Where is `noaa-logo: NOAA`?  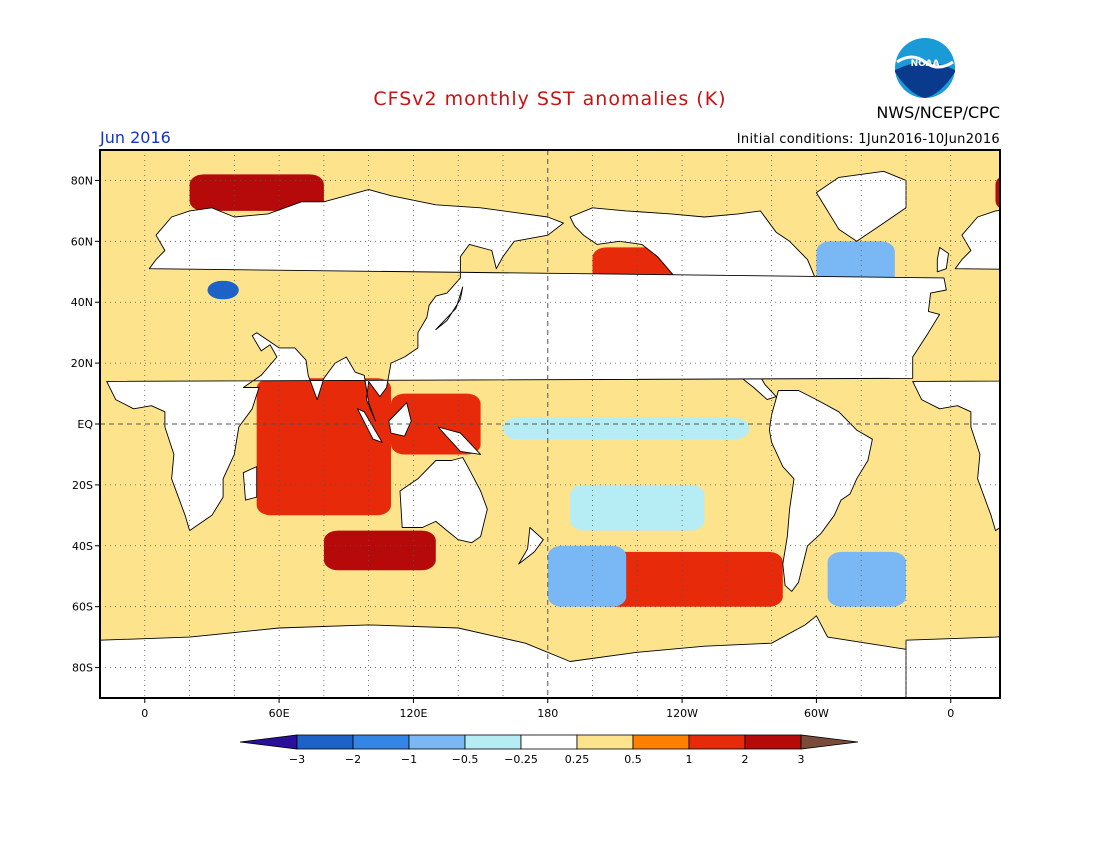
noaa-logo: NOAA is located at coordinates (925, 68).